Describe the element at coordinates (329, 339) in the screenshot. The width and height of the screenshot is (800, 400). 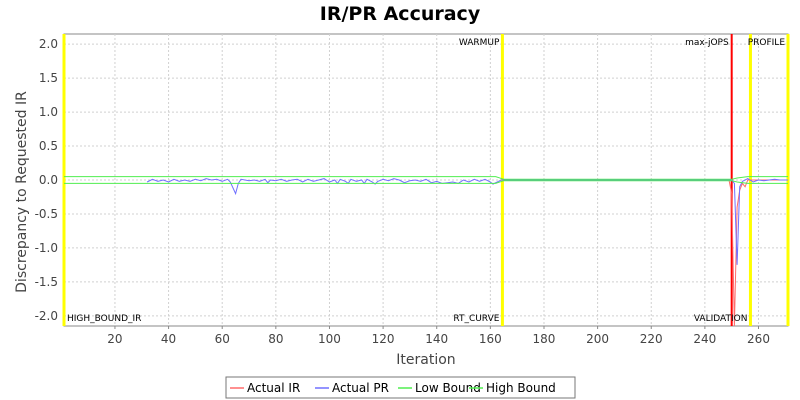
I see `x-tick-label: 100` at that location.